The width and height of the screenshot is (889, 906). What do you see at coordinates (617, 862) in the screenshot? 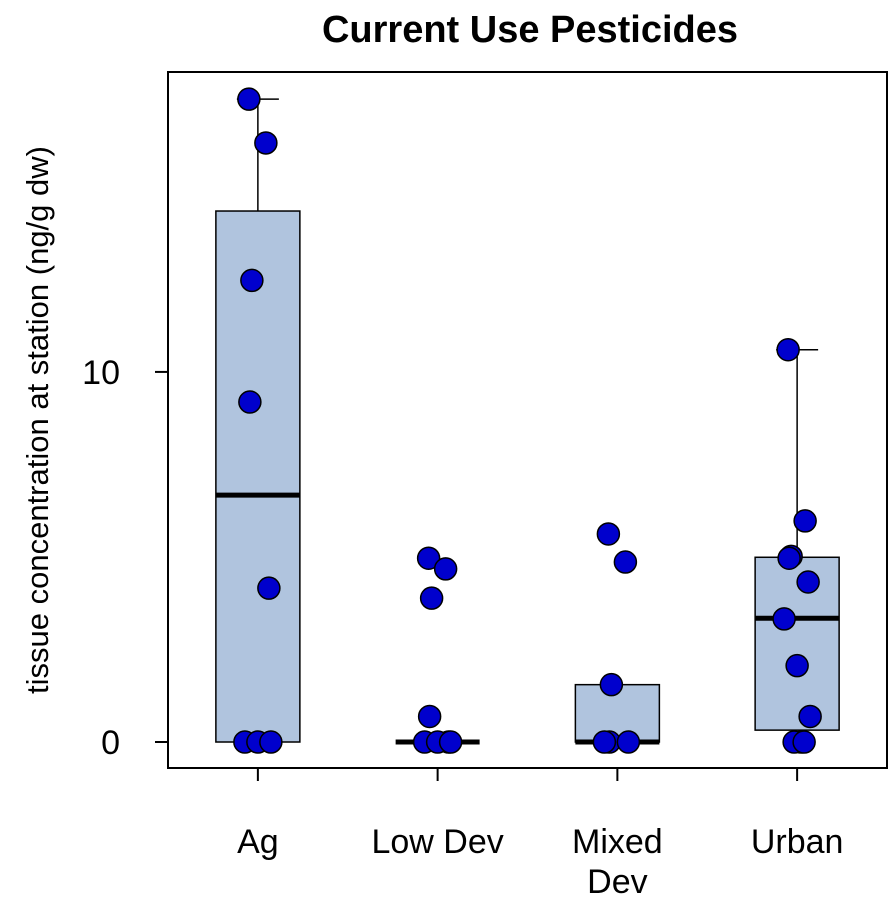
I see `x-tick-label: Mixed Dev` at bounding box center [617, 862].